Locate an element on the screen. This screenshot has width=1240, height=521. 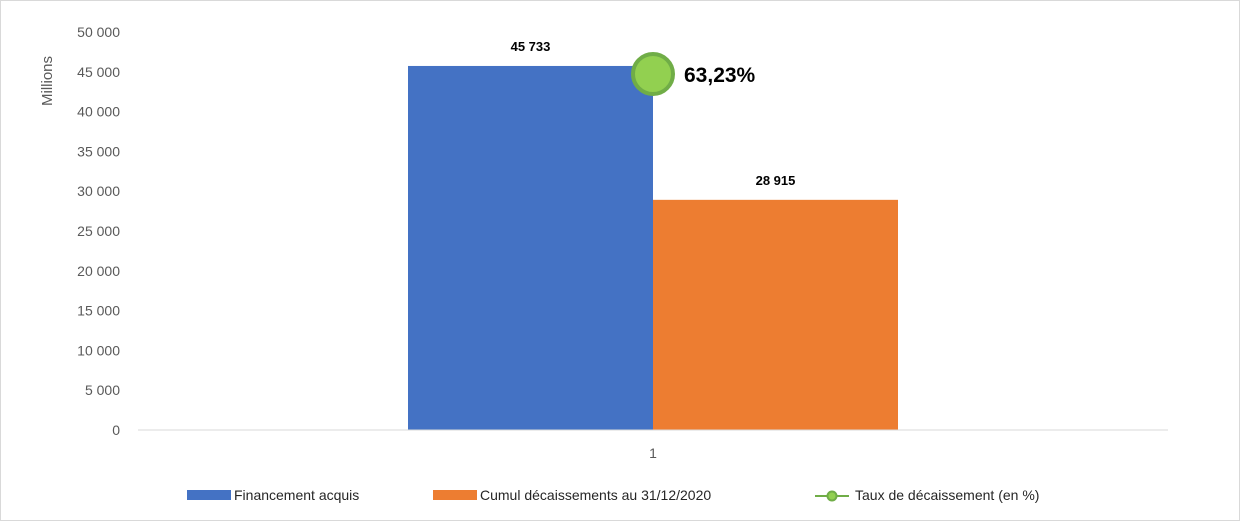
legend-label-cumul: Cumul décaissements au 31/12/2020 is located at coordinates (595, 495).